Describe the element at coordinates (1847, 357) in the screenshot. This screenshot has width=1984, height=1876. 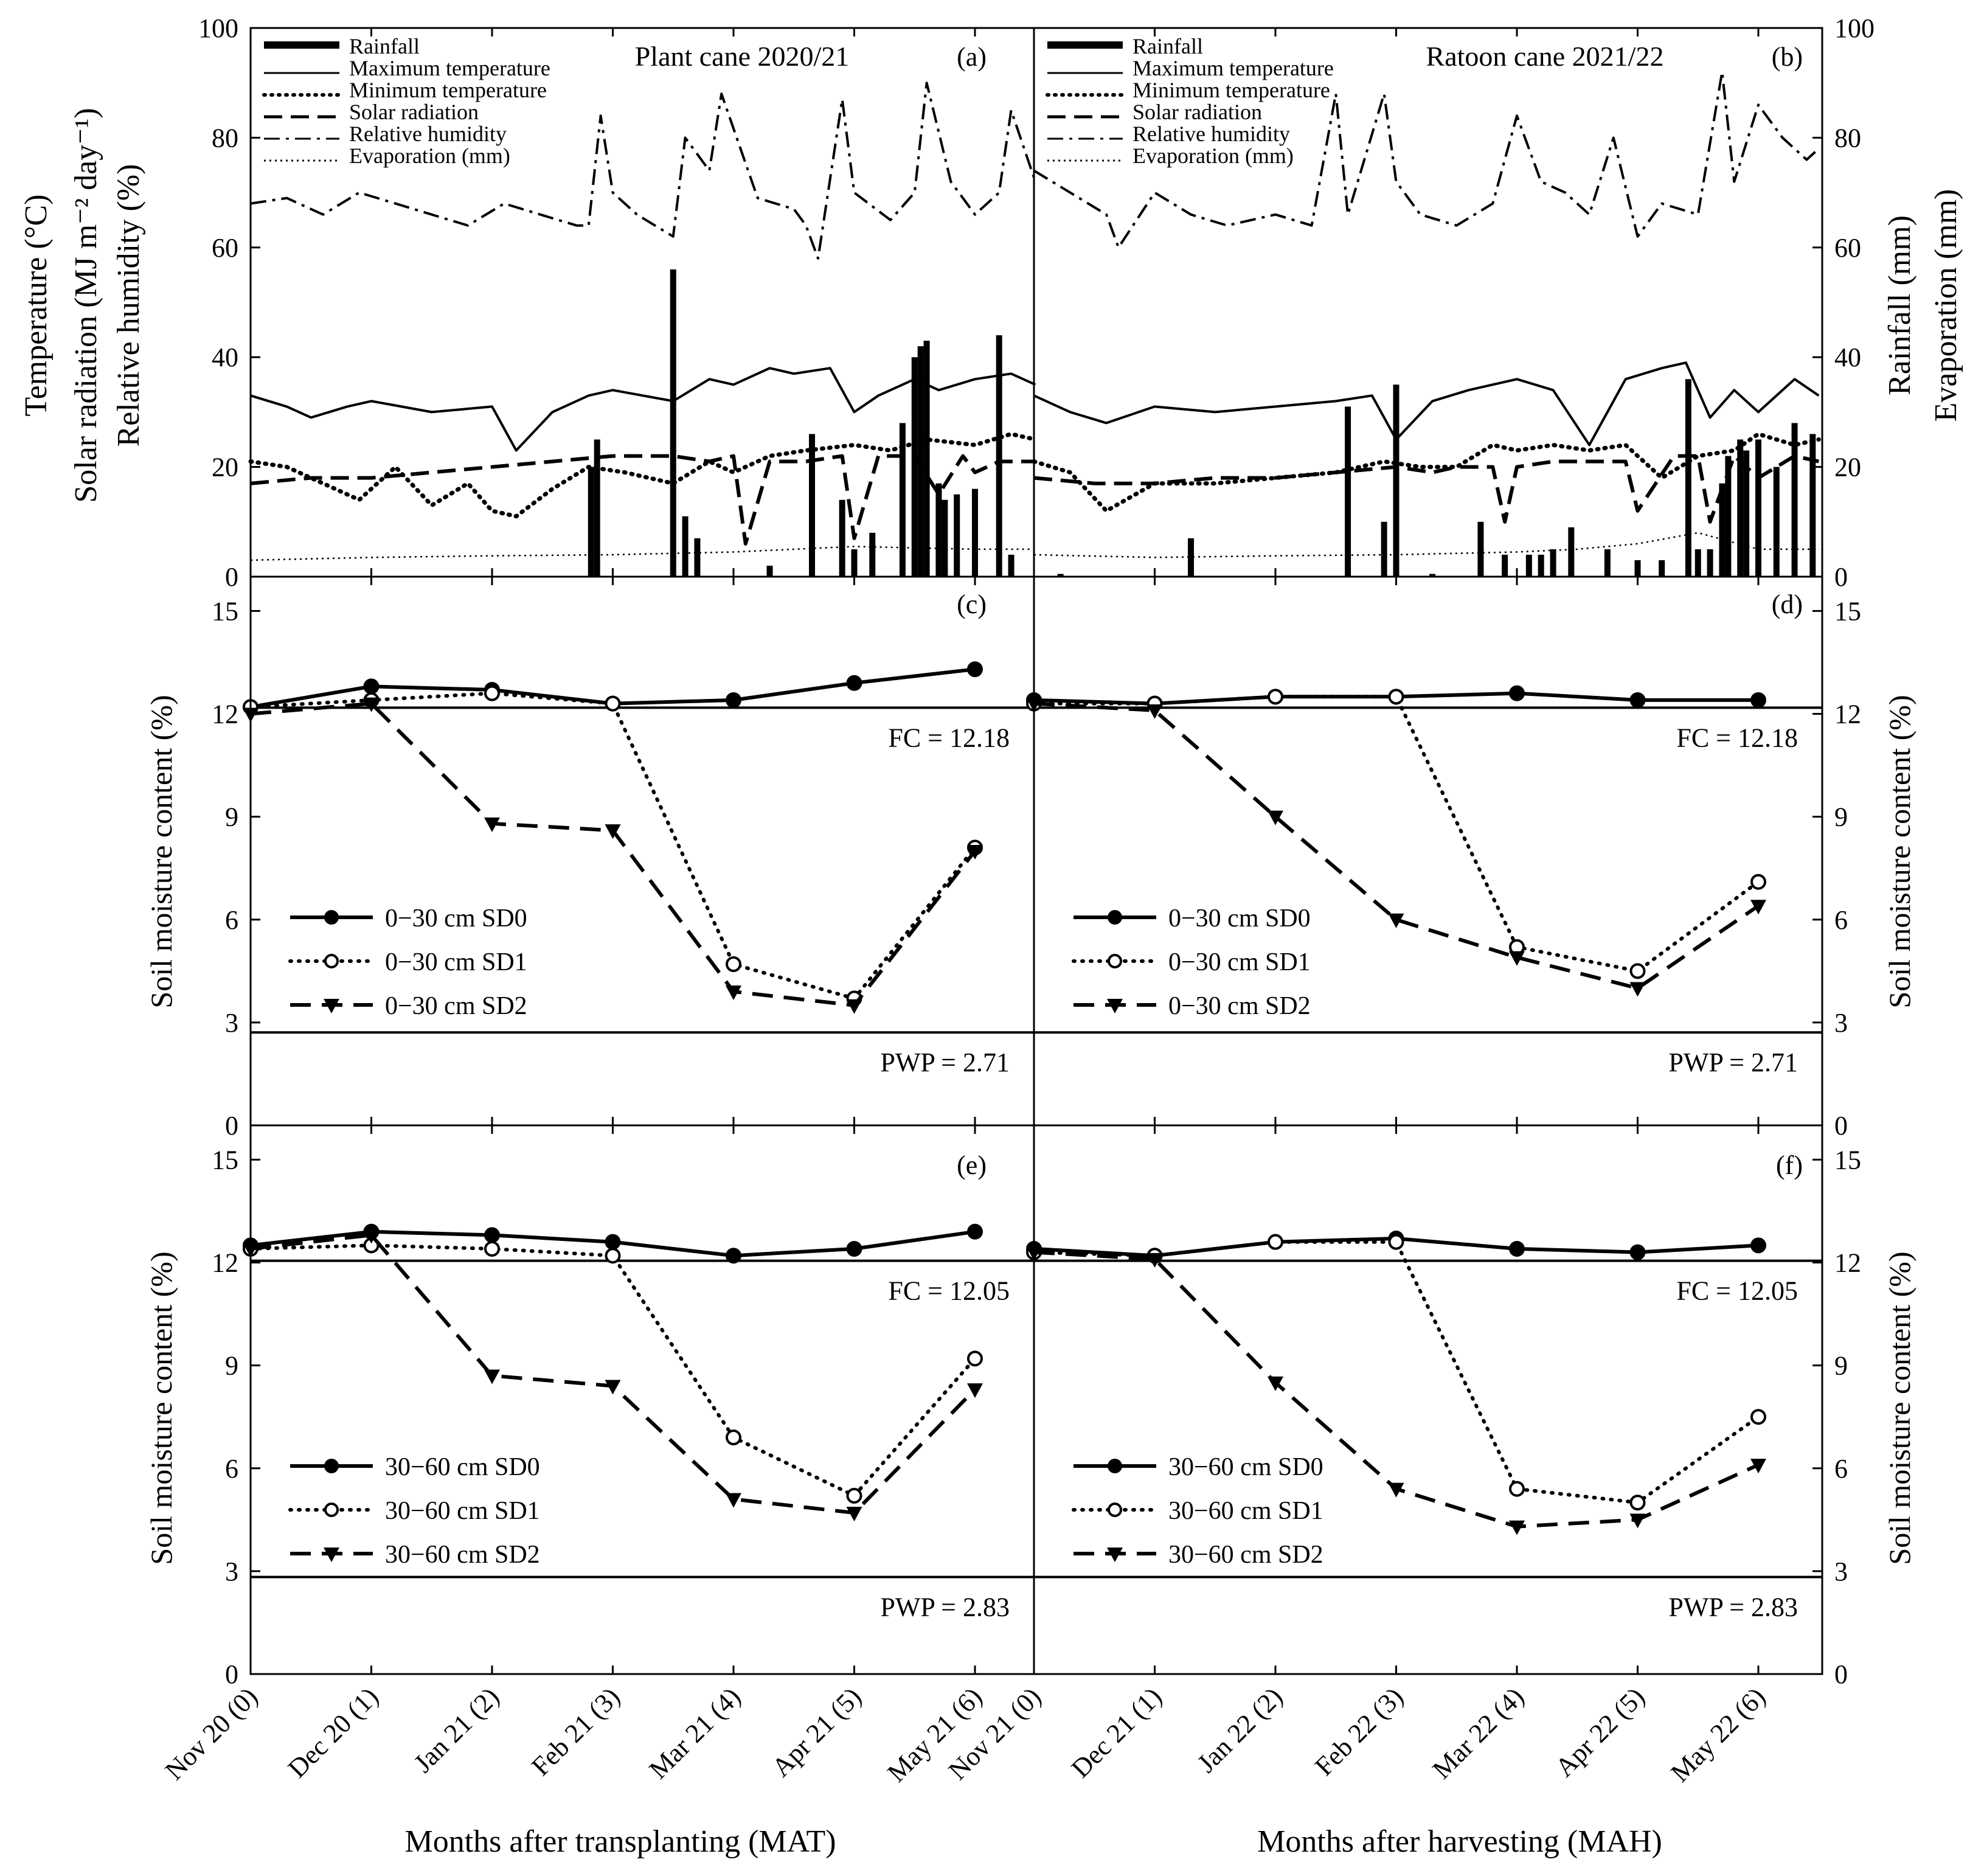
I see `y-tick-label-b: 40` at that location.